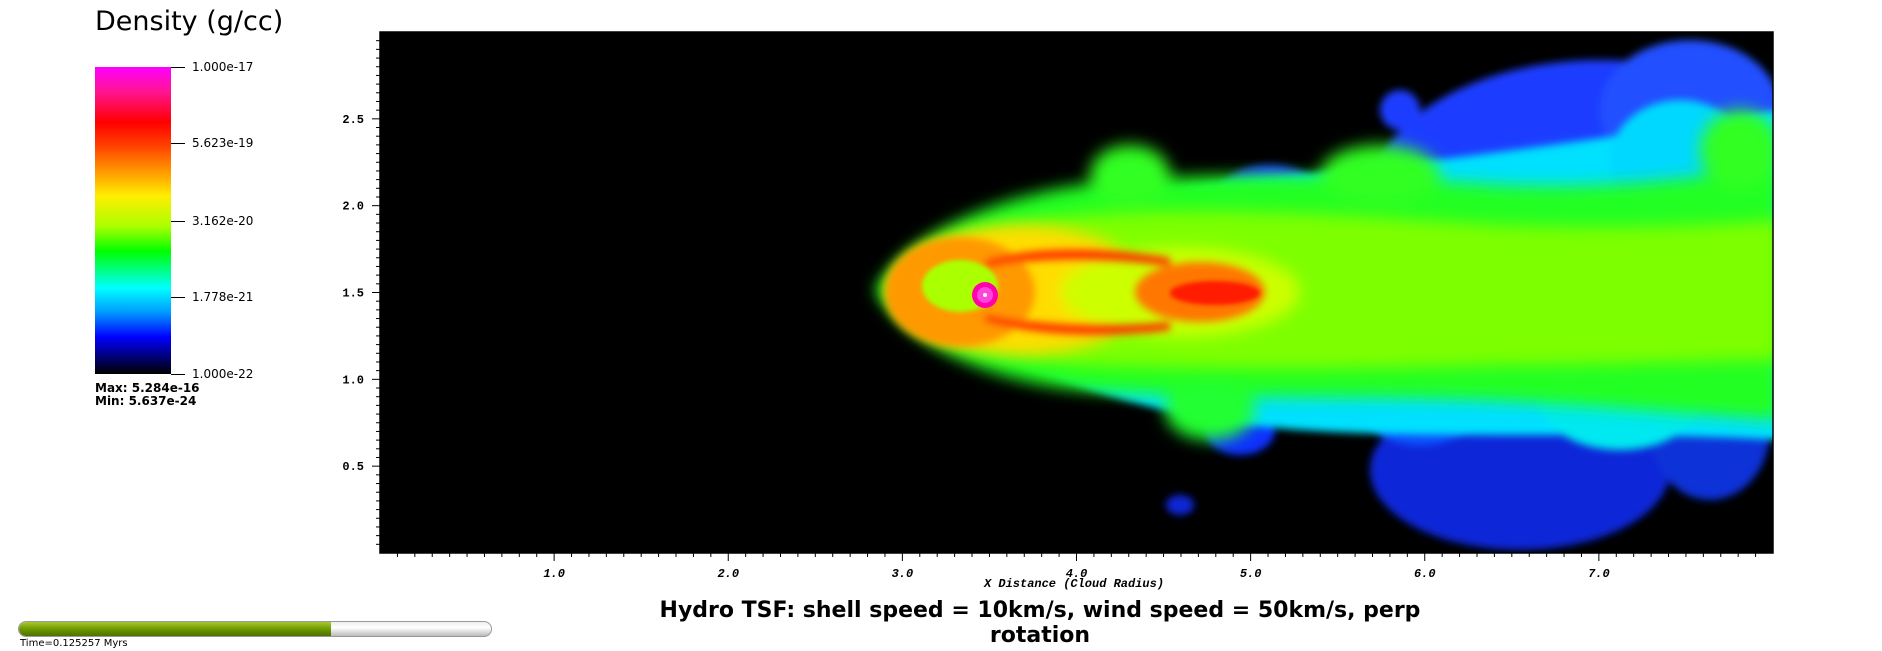 Image resolution: width=1882 pixels, height=651 pixels. What do you see at coordinates (1251, 574) in the screenshot?
I see `x-tick-label: 5.0` at bounding box center [1251, 574].